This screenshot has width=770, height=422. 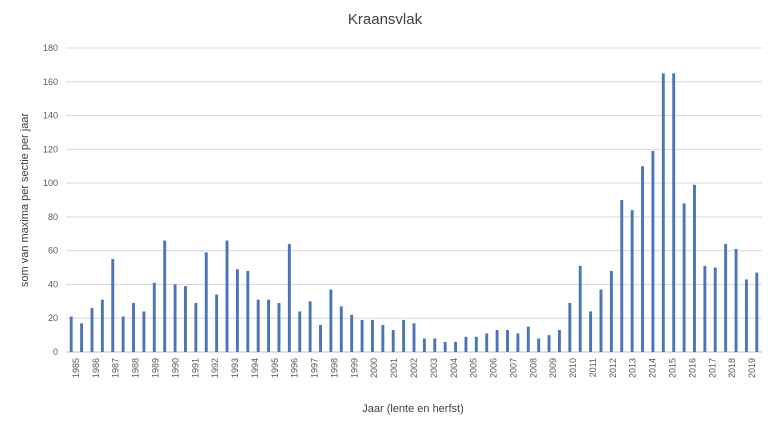 I want to click on x-tick-label: 2010, so click(x=573, y=368).